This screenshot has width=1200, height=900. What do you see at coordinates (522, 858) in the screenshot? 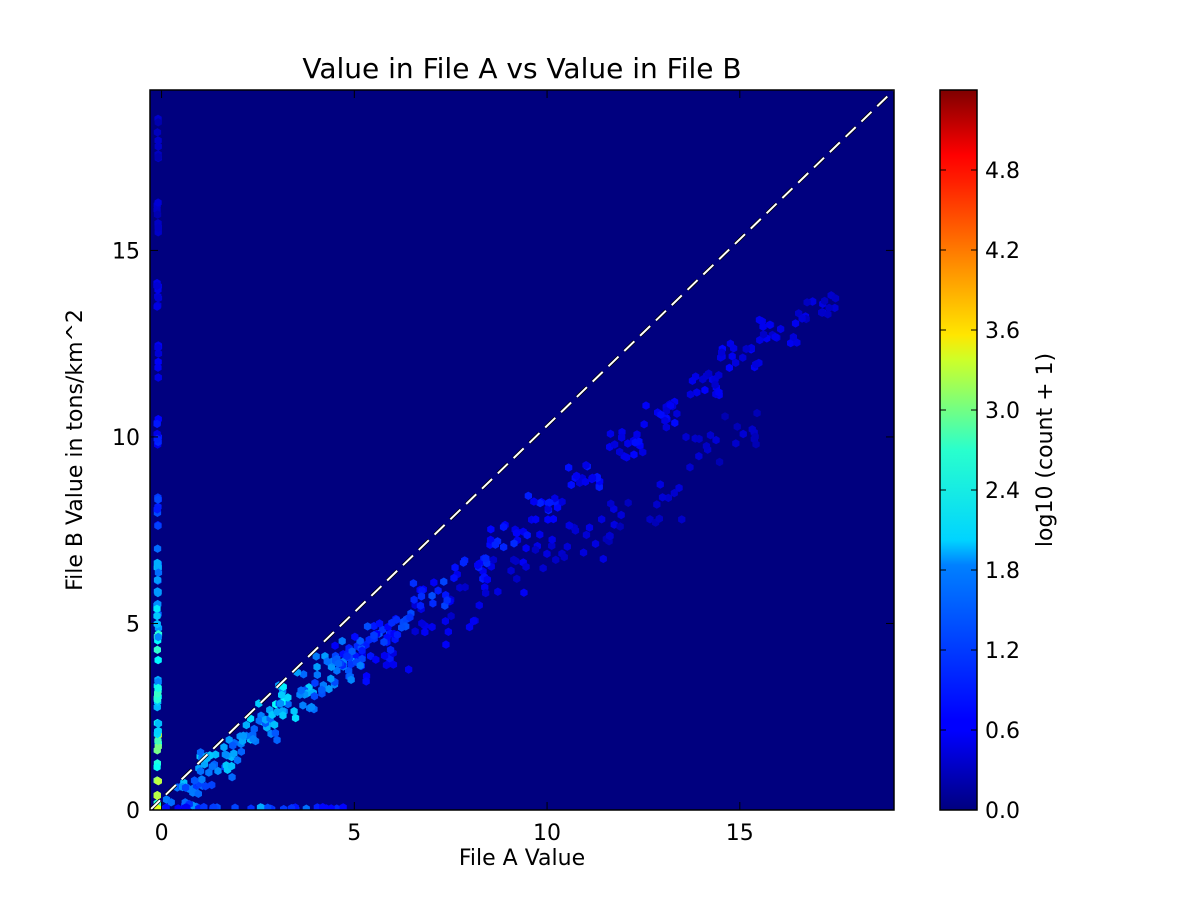
I see `x-axis-label: File A Value` at bounding box center [522, 858].